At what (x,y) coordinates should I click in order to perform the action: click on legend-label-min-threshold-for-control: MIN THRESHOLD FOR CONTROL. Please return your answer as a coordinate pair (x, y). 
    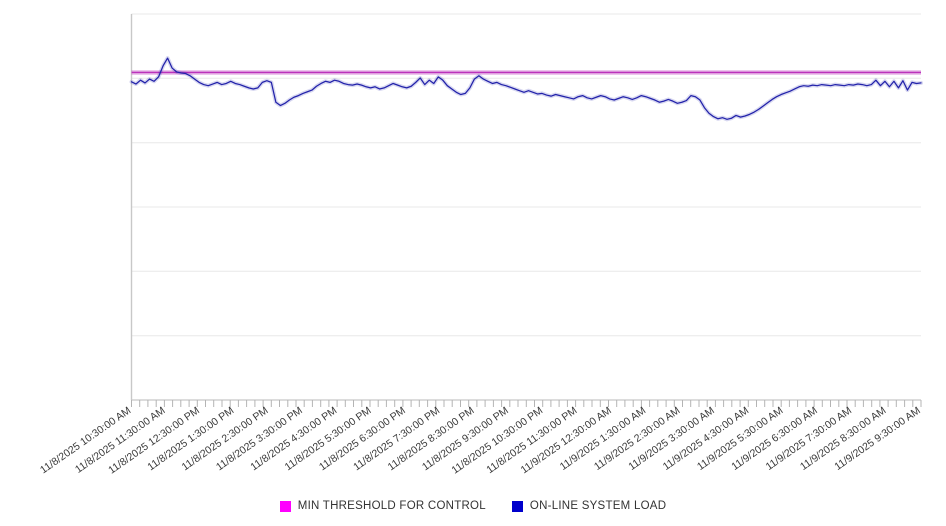
    Looking at the image, I should click on (391, 506).